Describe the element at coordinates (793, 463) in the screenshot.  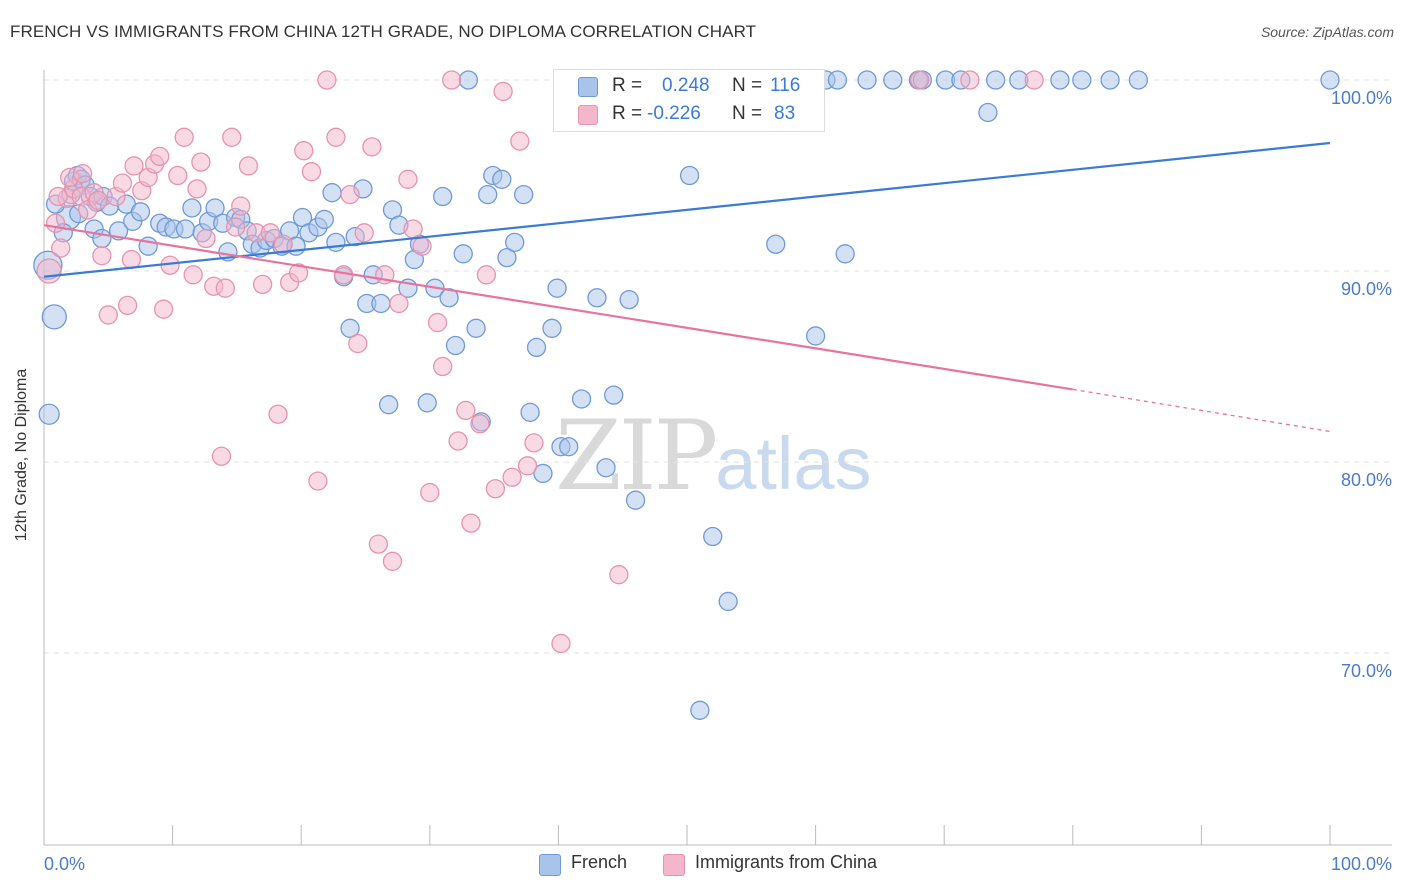
I see `watermark-atlas: atlas` at that location.